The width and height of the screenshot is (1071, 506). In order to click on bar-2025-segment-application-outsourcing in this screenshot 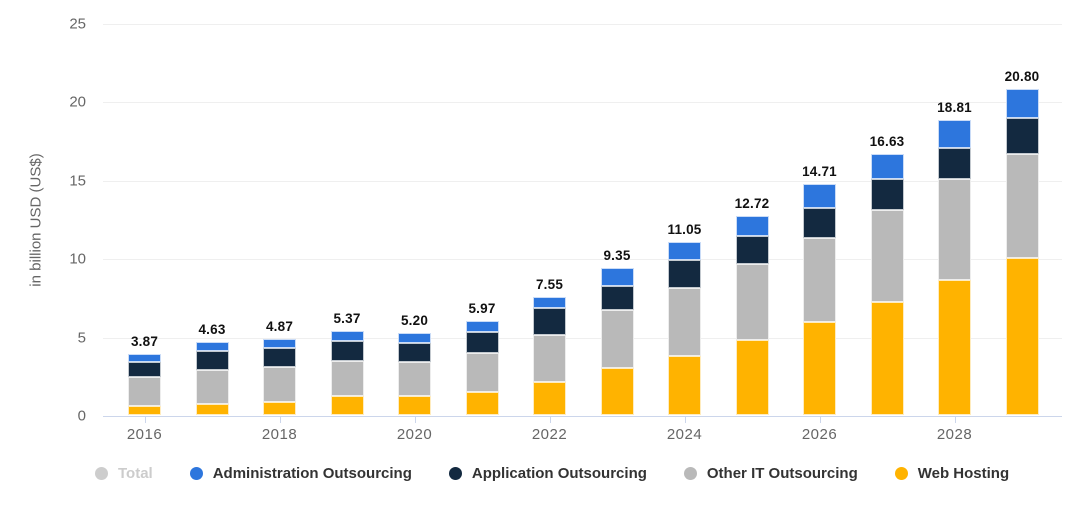, I will do `click(752, 250)`.